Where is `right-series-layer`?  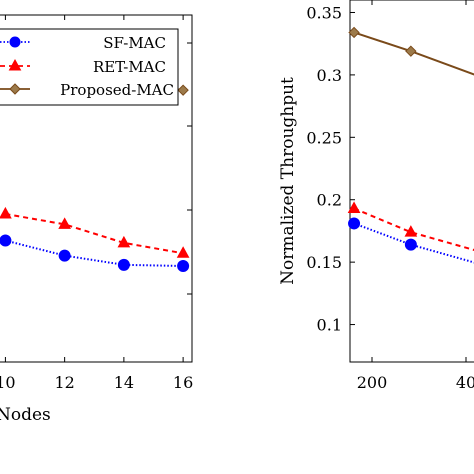
right-series-layer is located at coordinates (410, 145).